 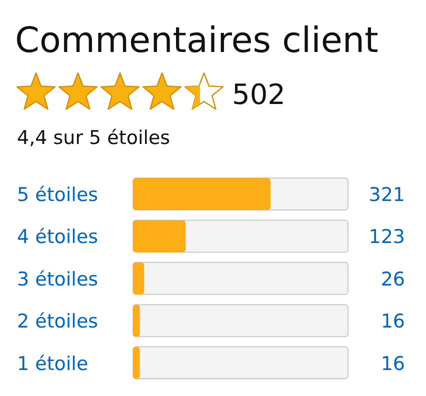 What do you see at coordinates (57, 195) in the screenshot?
I see `y-tick-label: 5 étoiles` at bounding box center [57, 195].